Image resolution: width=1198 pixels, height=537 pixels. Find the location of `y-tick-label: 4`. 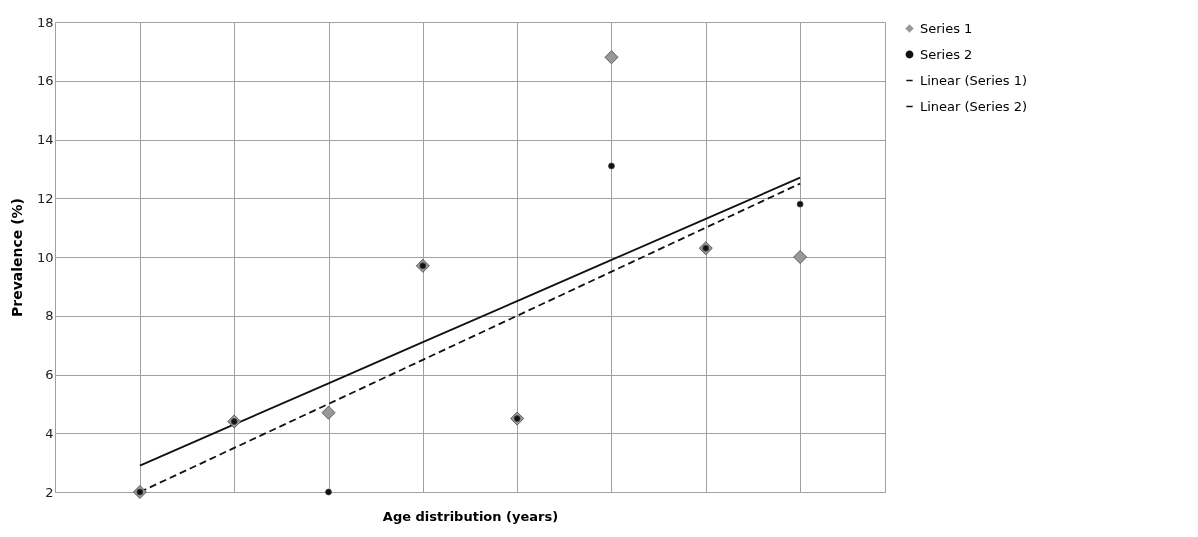

y-tick-label: 4 is located at coordinates (49, 433).